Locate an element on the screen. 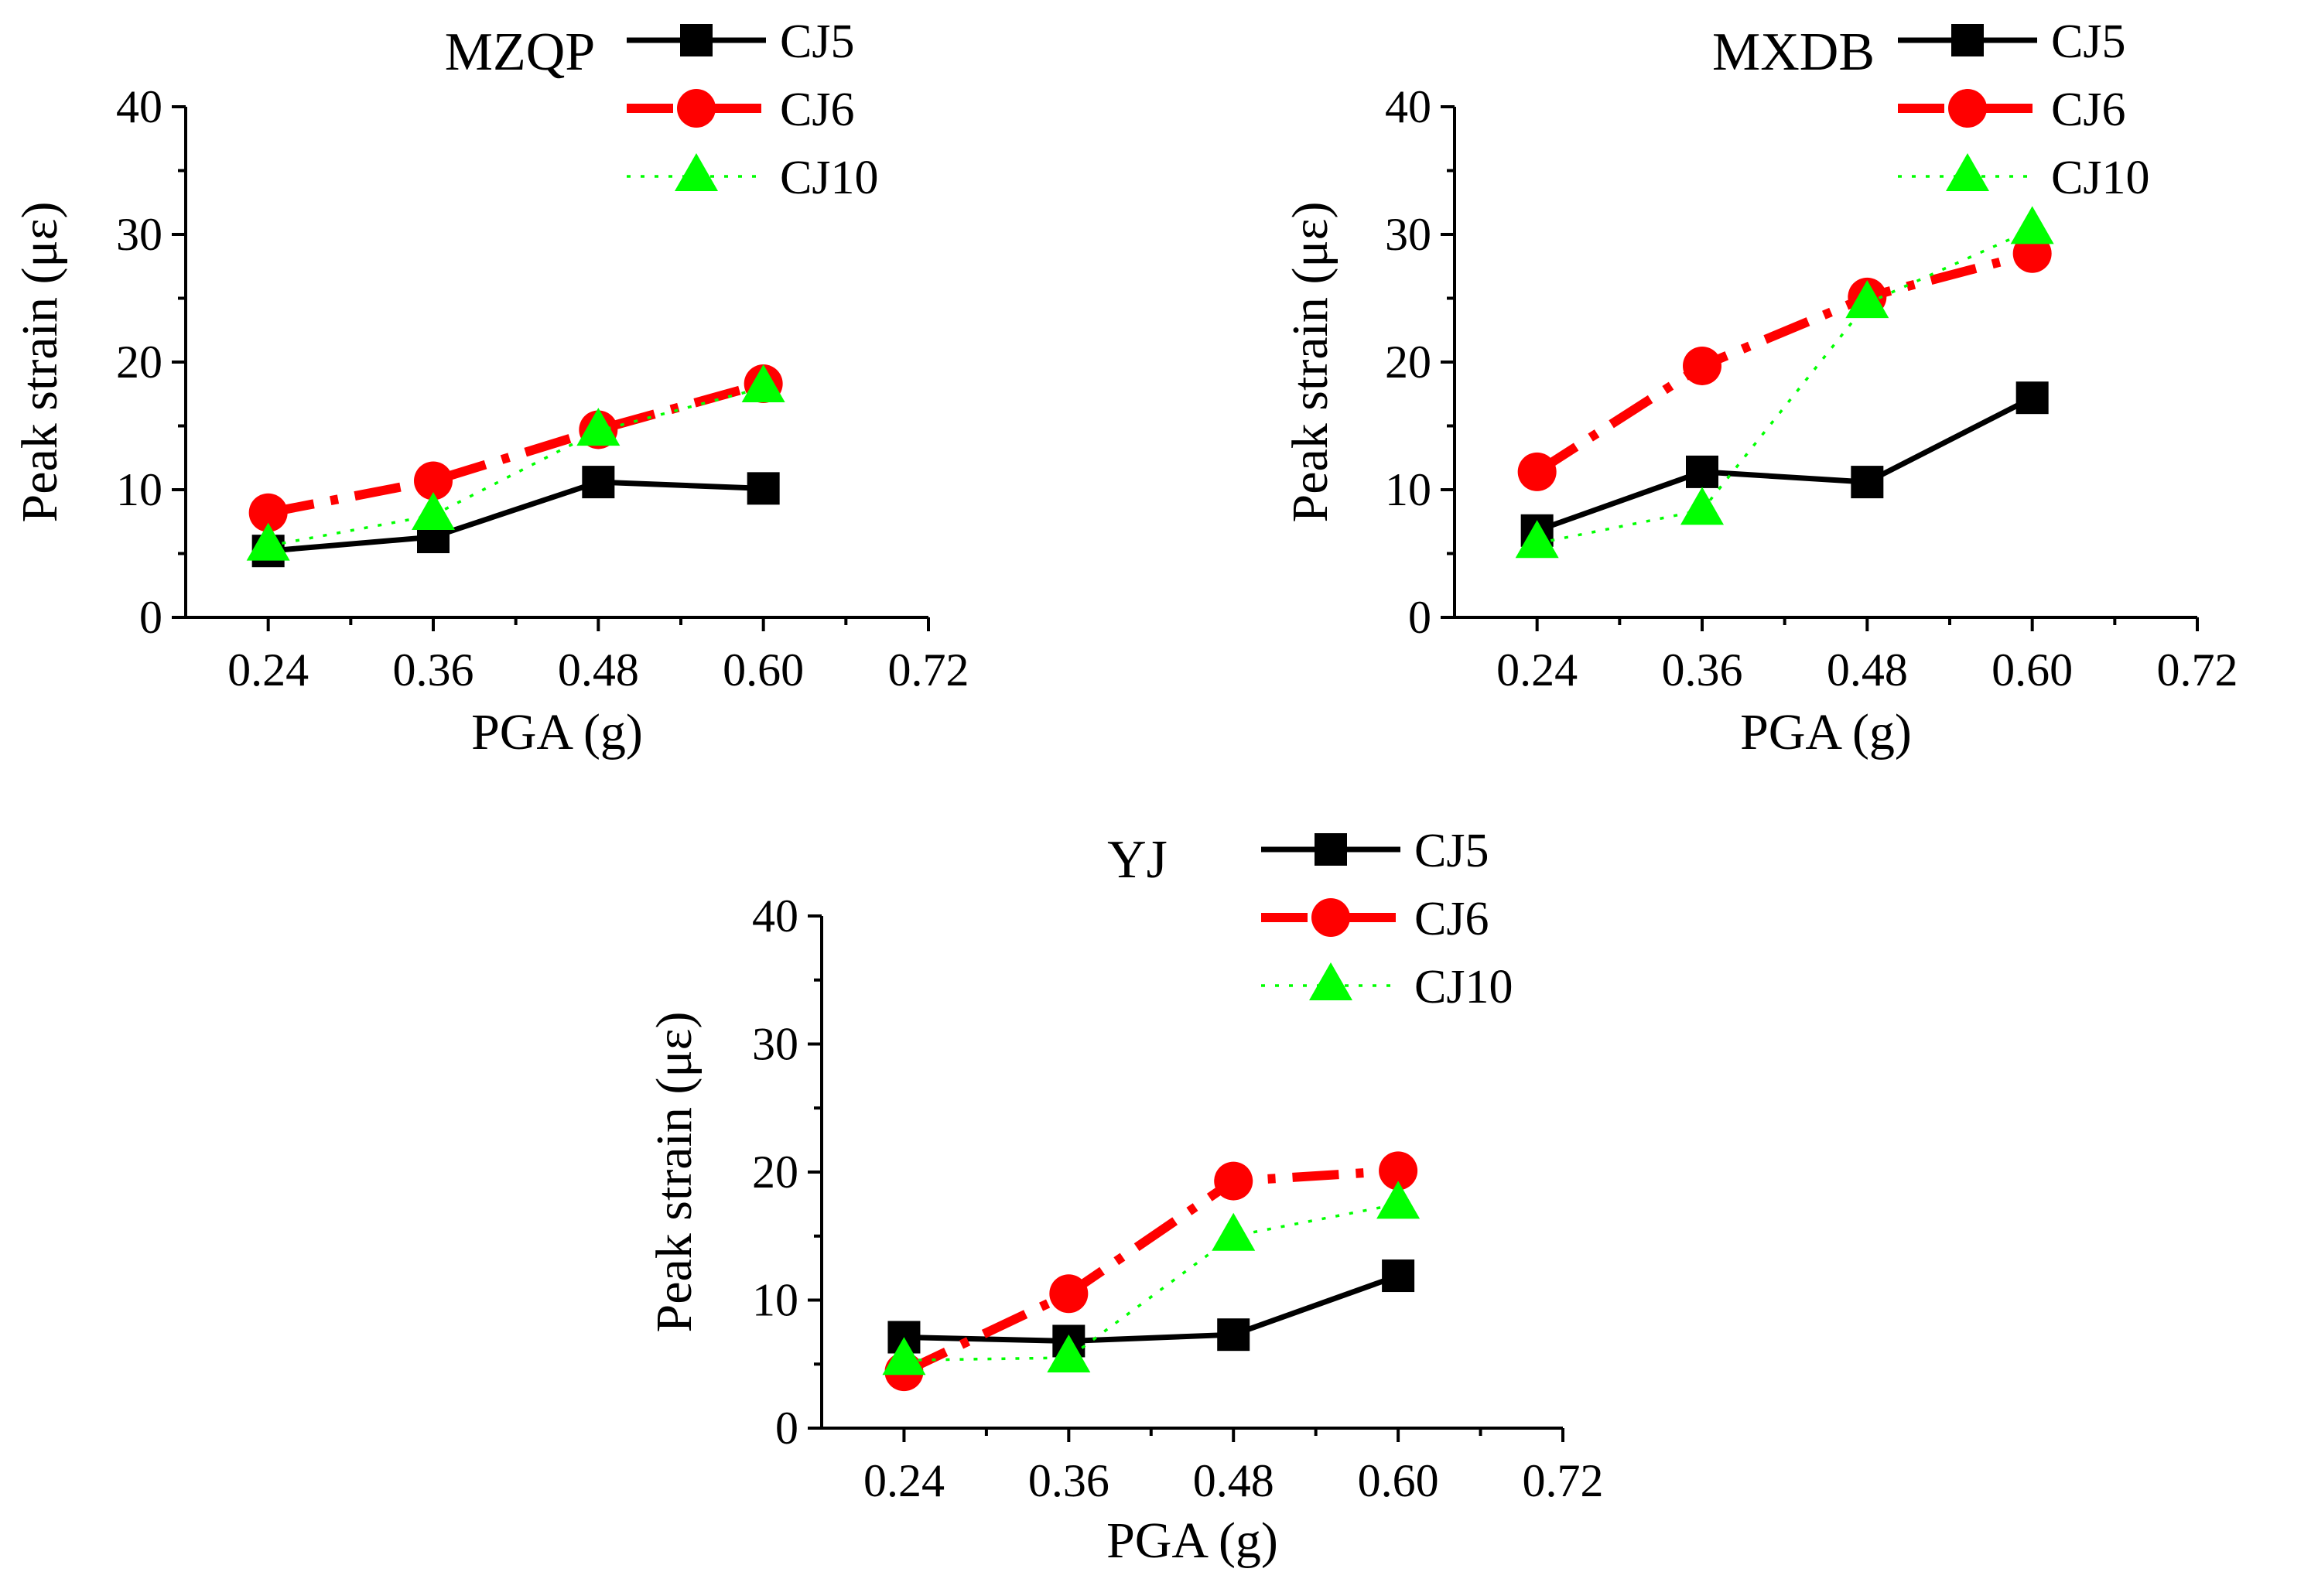 The image size is (2318, 1596). chart-title: MZQP is located at coordinates (520, 52).